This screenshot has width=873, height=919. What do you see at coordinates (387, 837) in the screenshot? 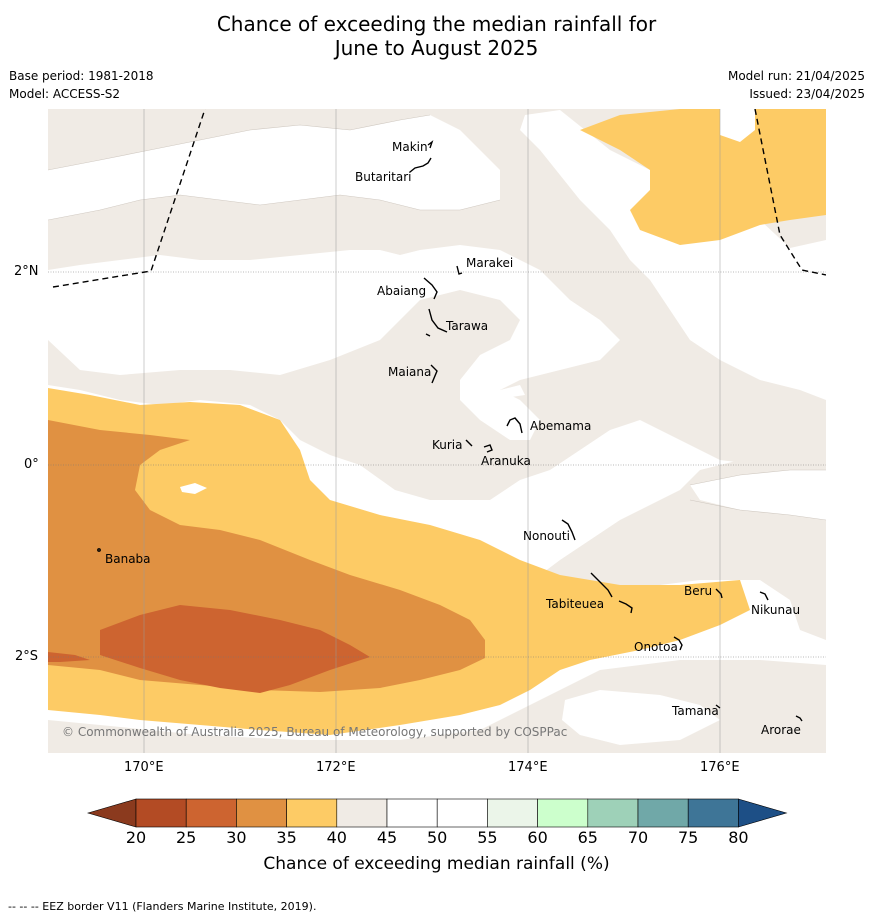
I see `legend-tick-label: 45` at bounding box center [387, 837].